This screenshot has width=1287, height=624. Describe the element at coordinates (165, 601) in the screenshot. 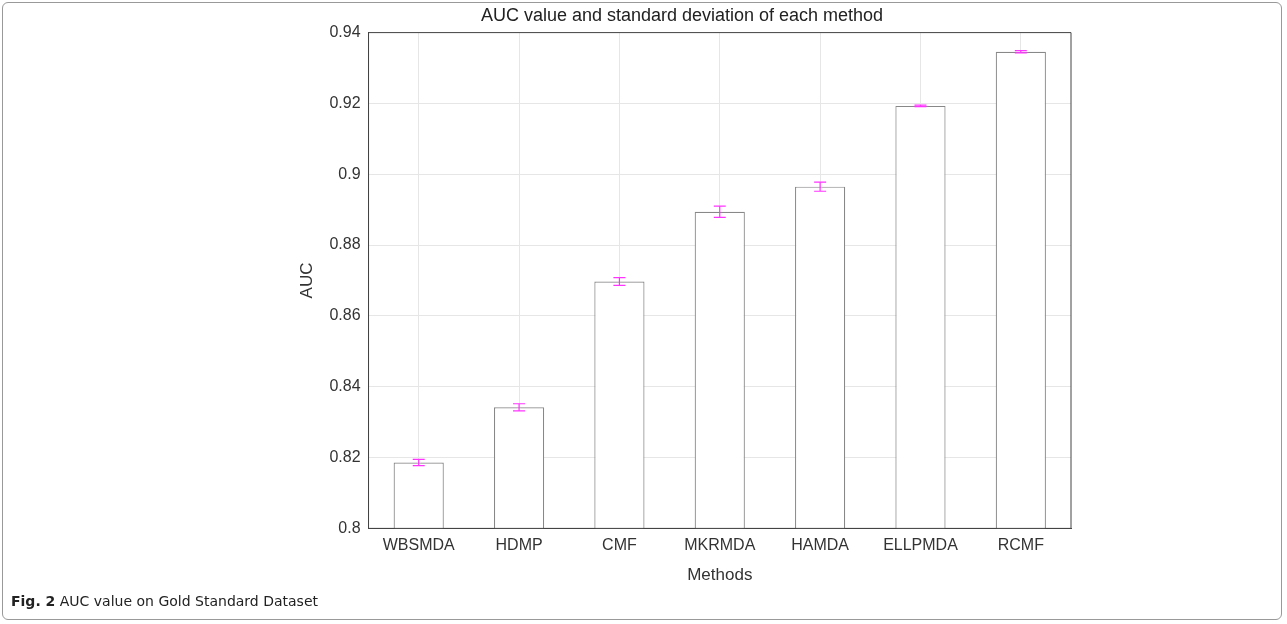

I see `caption: Fig. 2 AUC value on Gold Standard Dataset` at that location.